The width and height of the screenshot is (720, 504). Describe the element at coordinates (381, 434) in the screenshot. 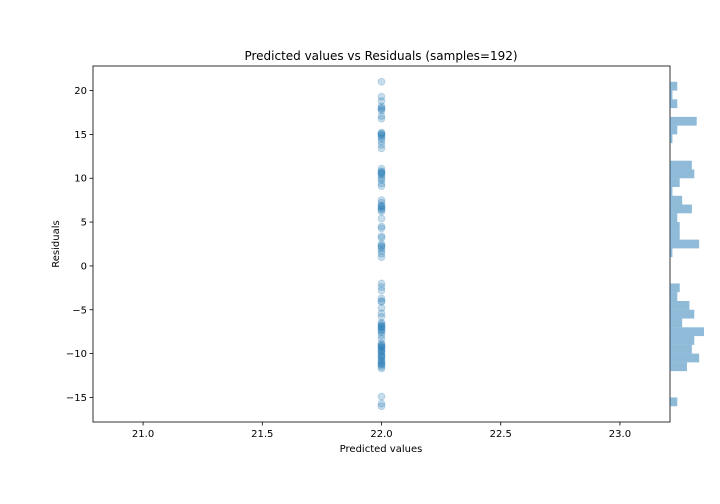

I see `x-tick-label: 22.0` at that location.